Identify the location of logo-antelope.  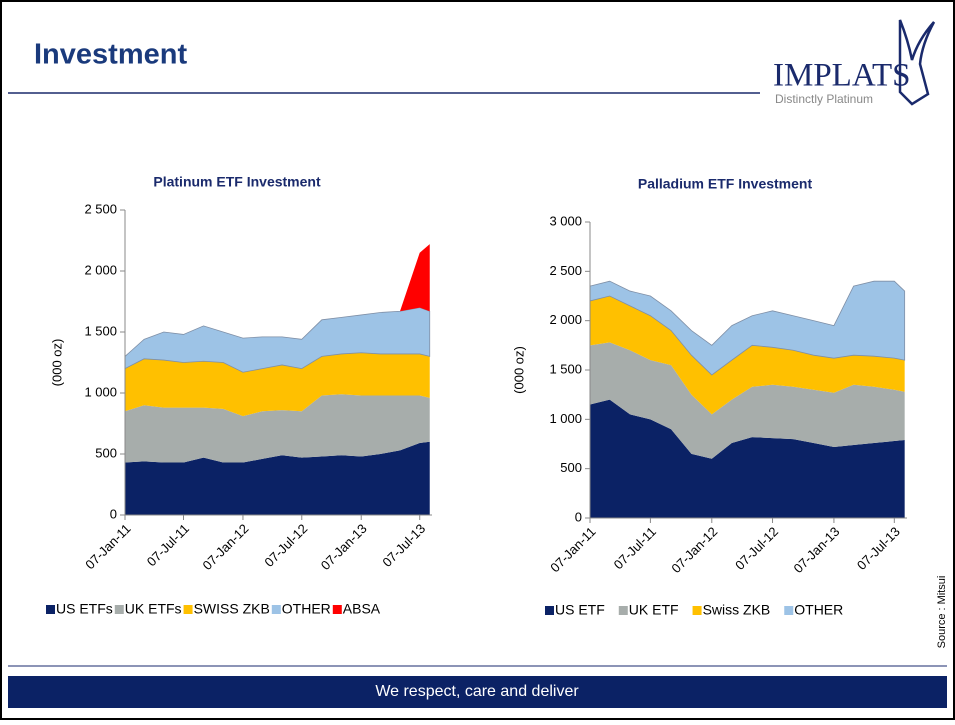
(917, 62).